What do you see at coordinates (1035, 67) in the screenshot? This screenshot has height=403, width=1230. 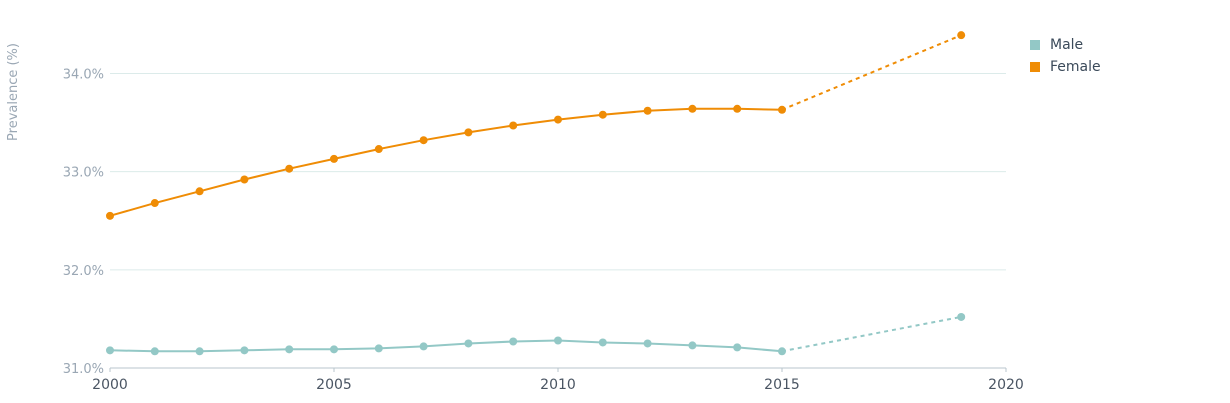 I see `legend-swatch-female` at bounding box center [1035, 67].